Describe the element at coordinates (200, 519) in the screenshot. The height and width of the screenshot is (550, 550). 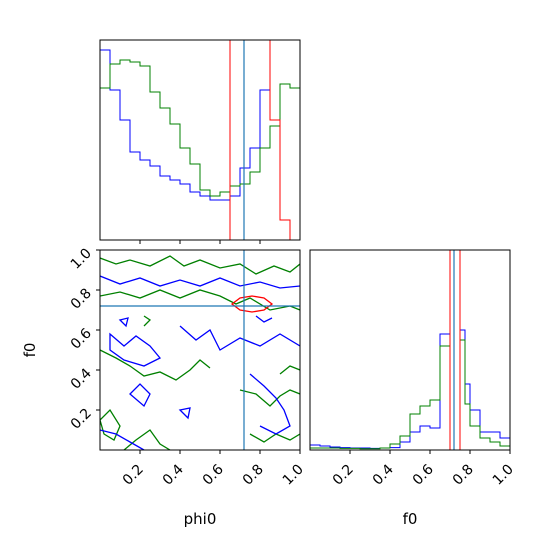
I see `phi0-axis-label: phi0` at that location.